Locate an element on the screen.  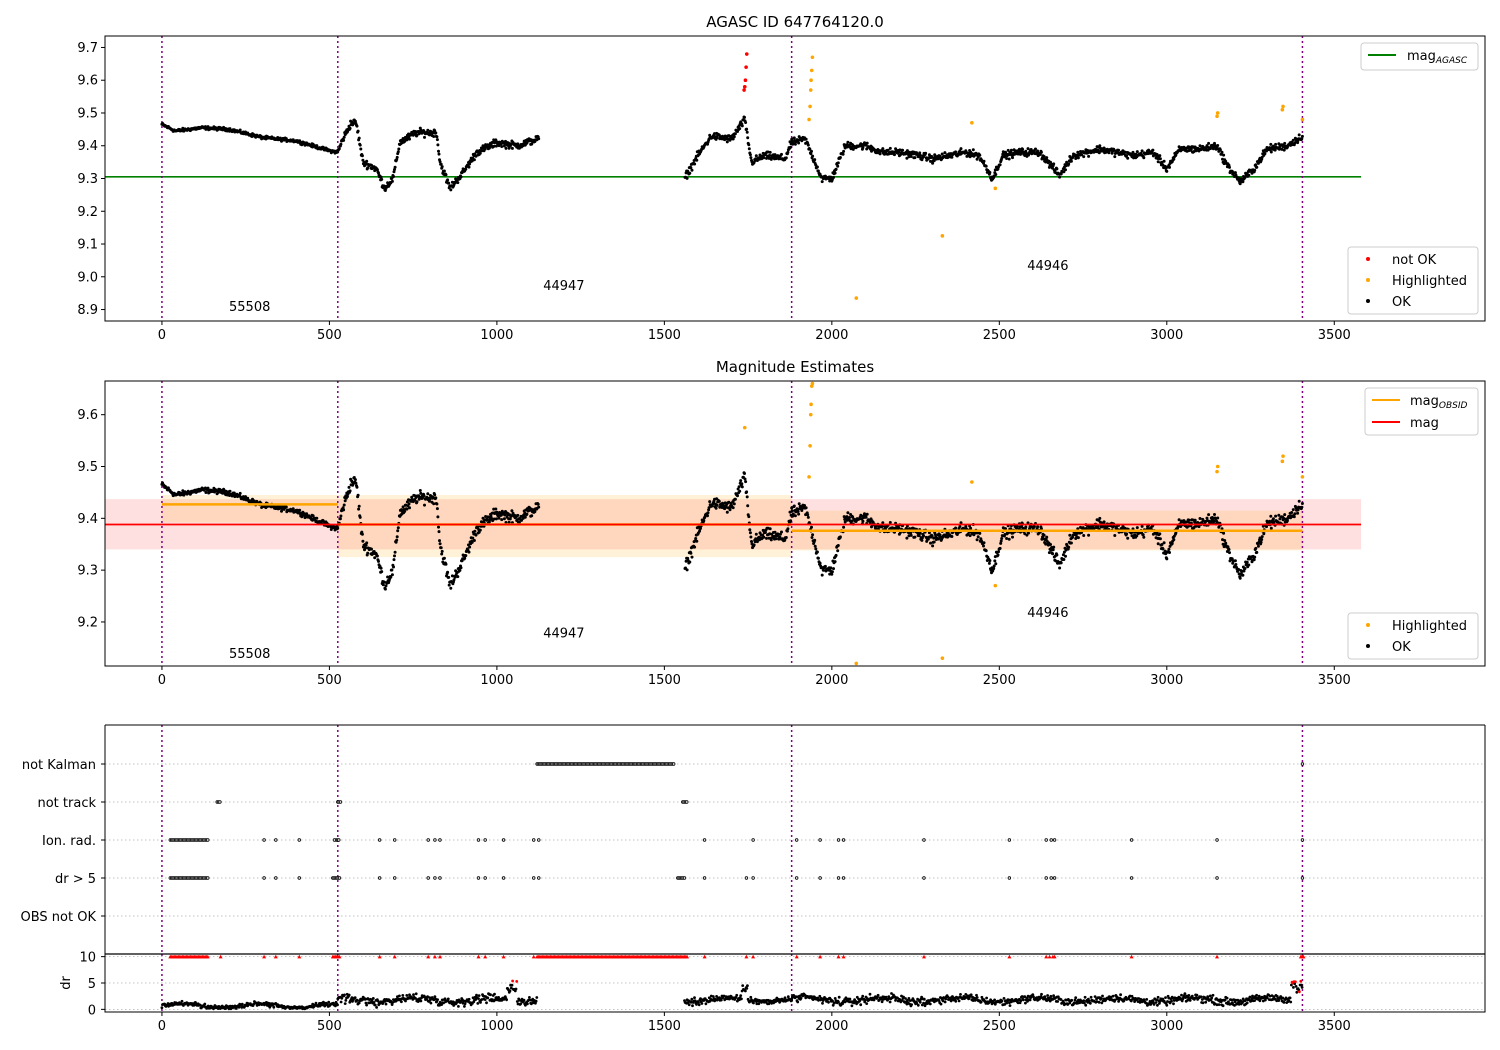
panel1-obsid-label: 44947 is located at coordinates (563, 286).